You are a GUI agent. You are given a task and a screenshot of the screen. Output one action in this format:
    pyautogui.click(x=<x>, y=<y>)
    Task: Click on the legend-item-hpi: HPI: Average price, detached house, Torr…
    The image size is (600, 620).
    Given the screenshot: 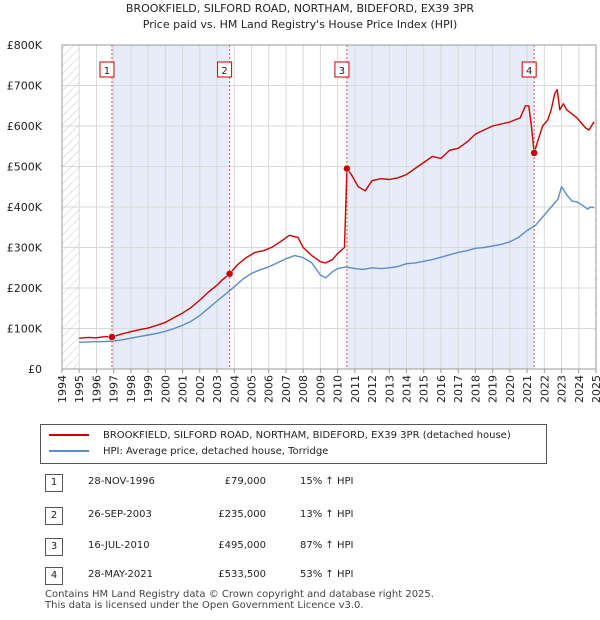 What is the action you would take?
    pyautogui.click(x=188, y=452)
    